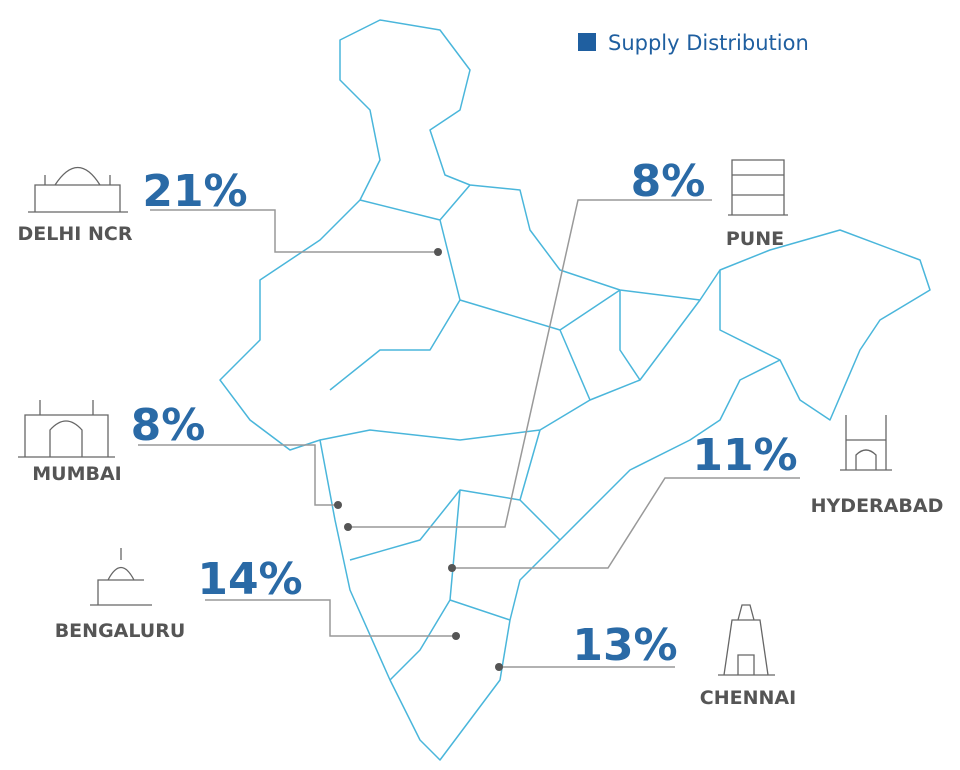 This screenshot has width=960, height=770. Describe the element at coordinates (708, 43) in the screenshot. I see `legend-label: Supply Distribution` at that location.